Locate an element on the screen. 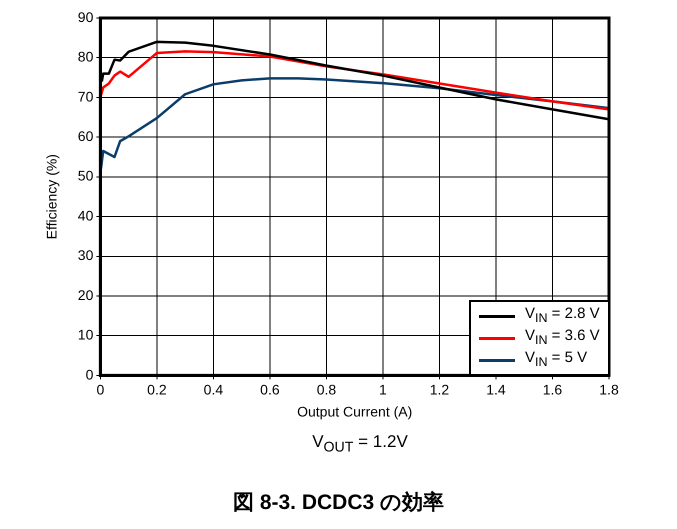 This screenshot has width=677, height=529. legend-label: V$_{IN}$ = 2.8 V is located at coordinates (562, 316).